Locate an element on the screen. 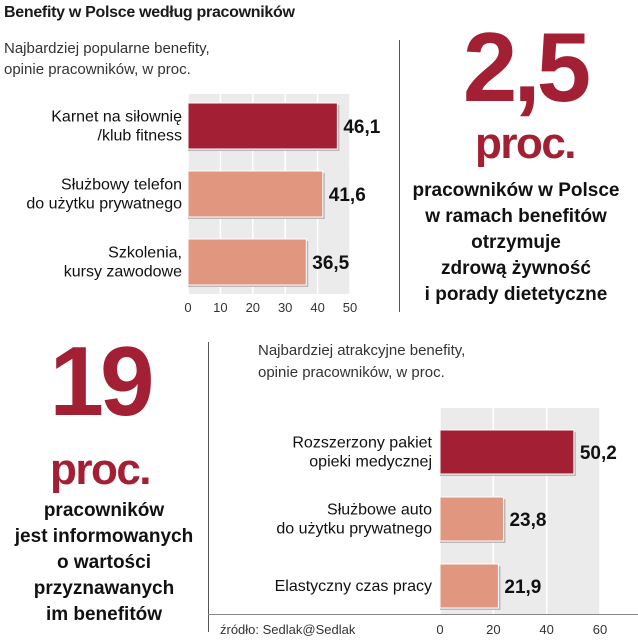  chart1-category-label: Karnet na siłownię is located at coordinates (116, 117).